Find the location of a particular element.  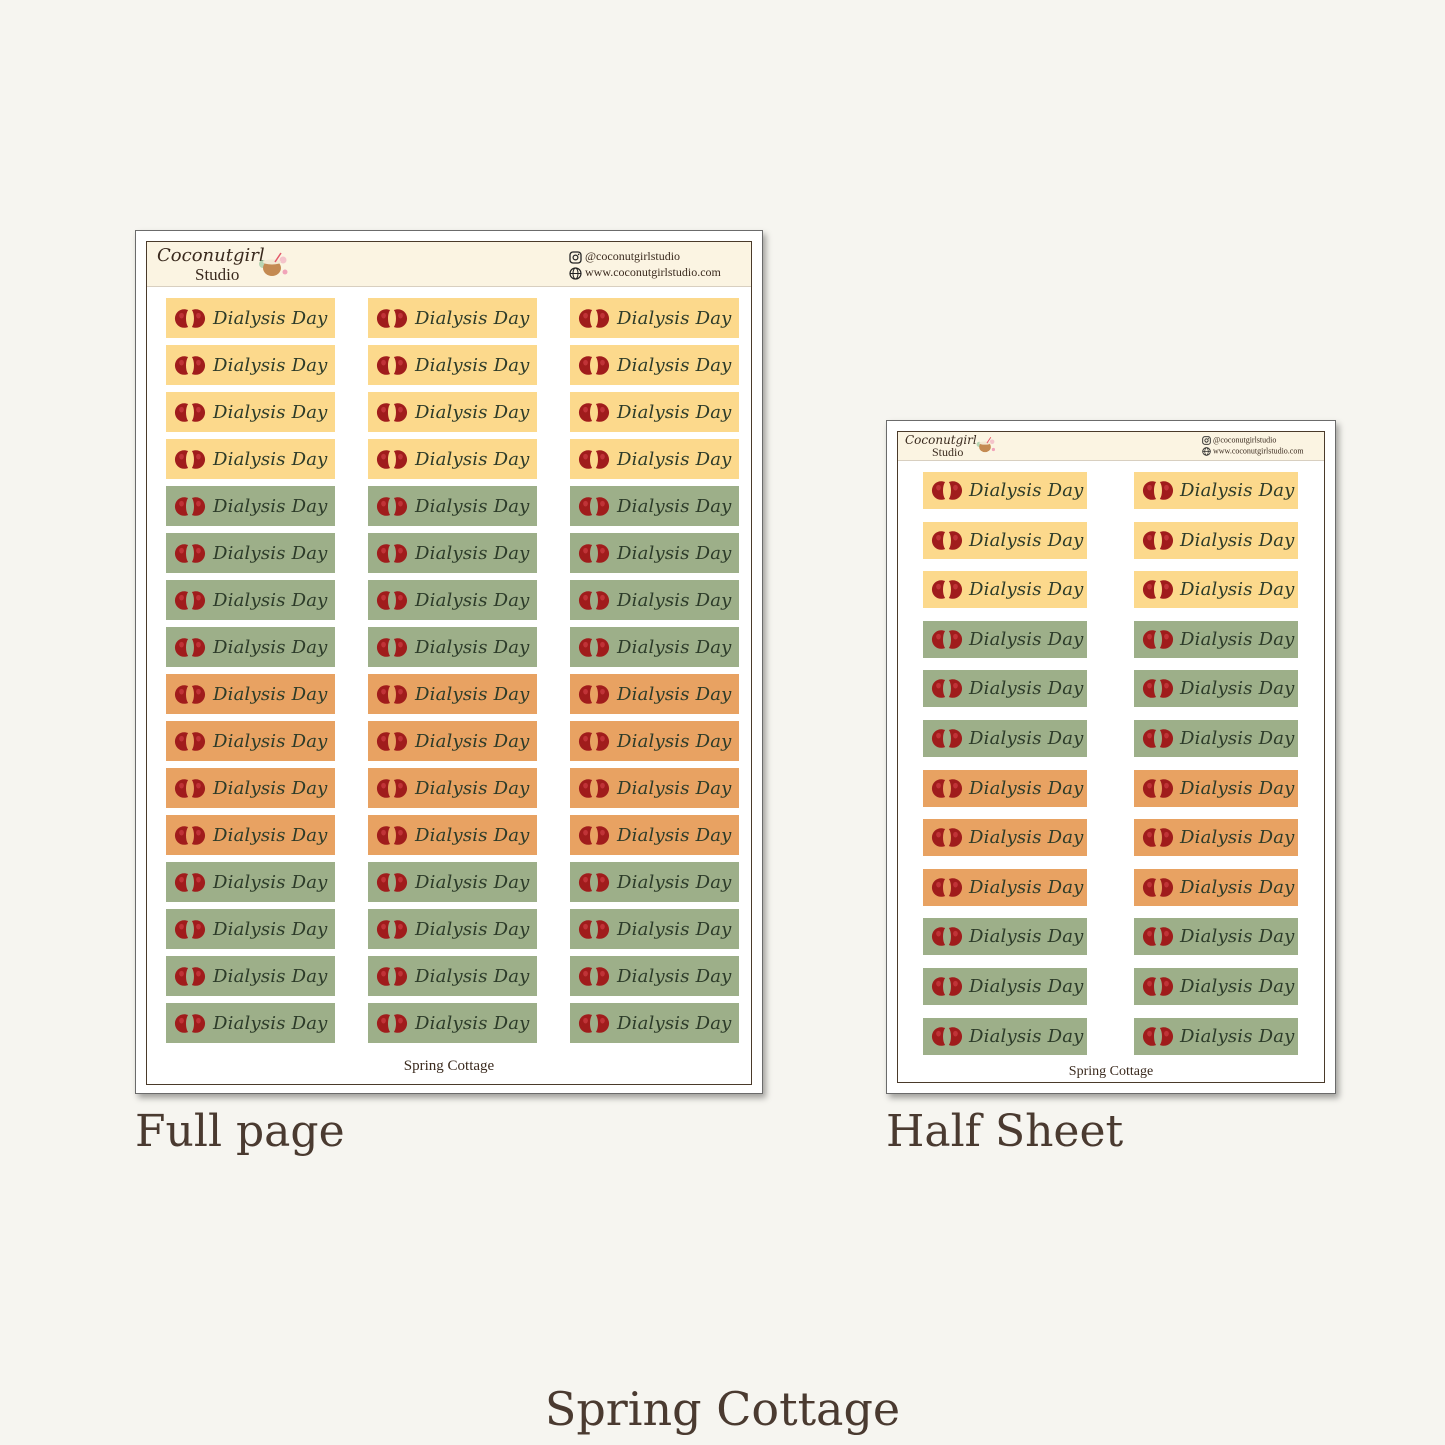

full-page-brand-header: Coconutgirl Studio @coconutgirlstudio is located at coordinates (449, 264).